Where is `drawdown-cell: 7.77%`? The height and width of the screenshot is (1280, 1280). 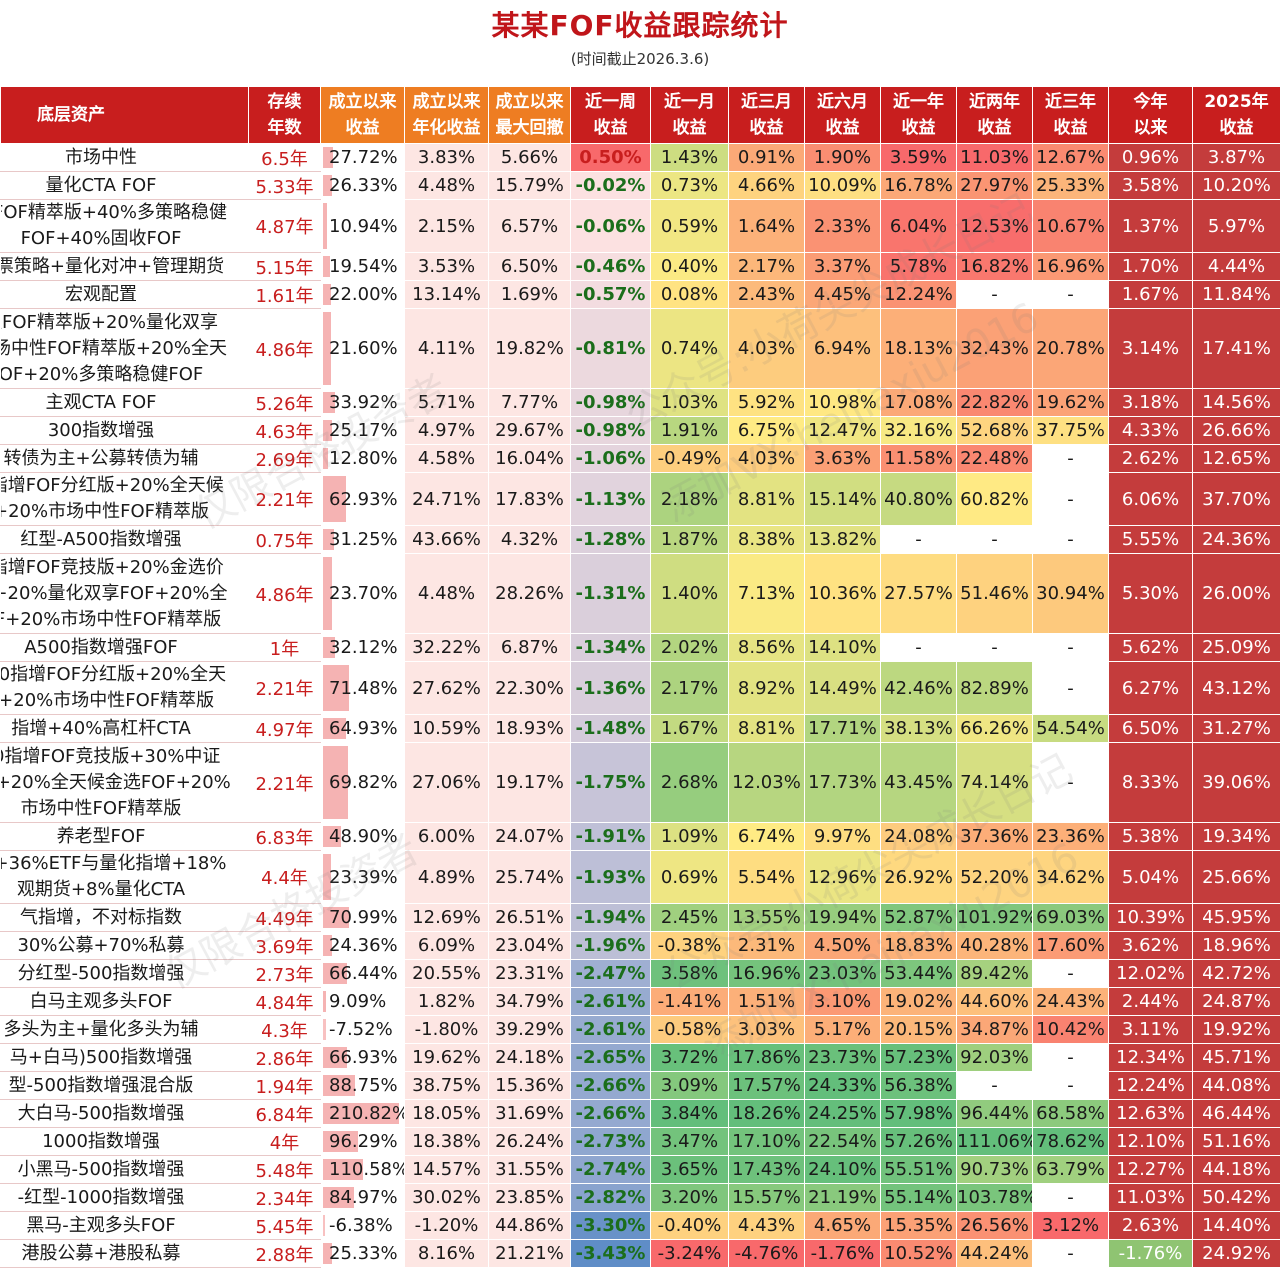
drawdown-cell: 7.77% is located at coordinates (529, 402).